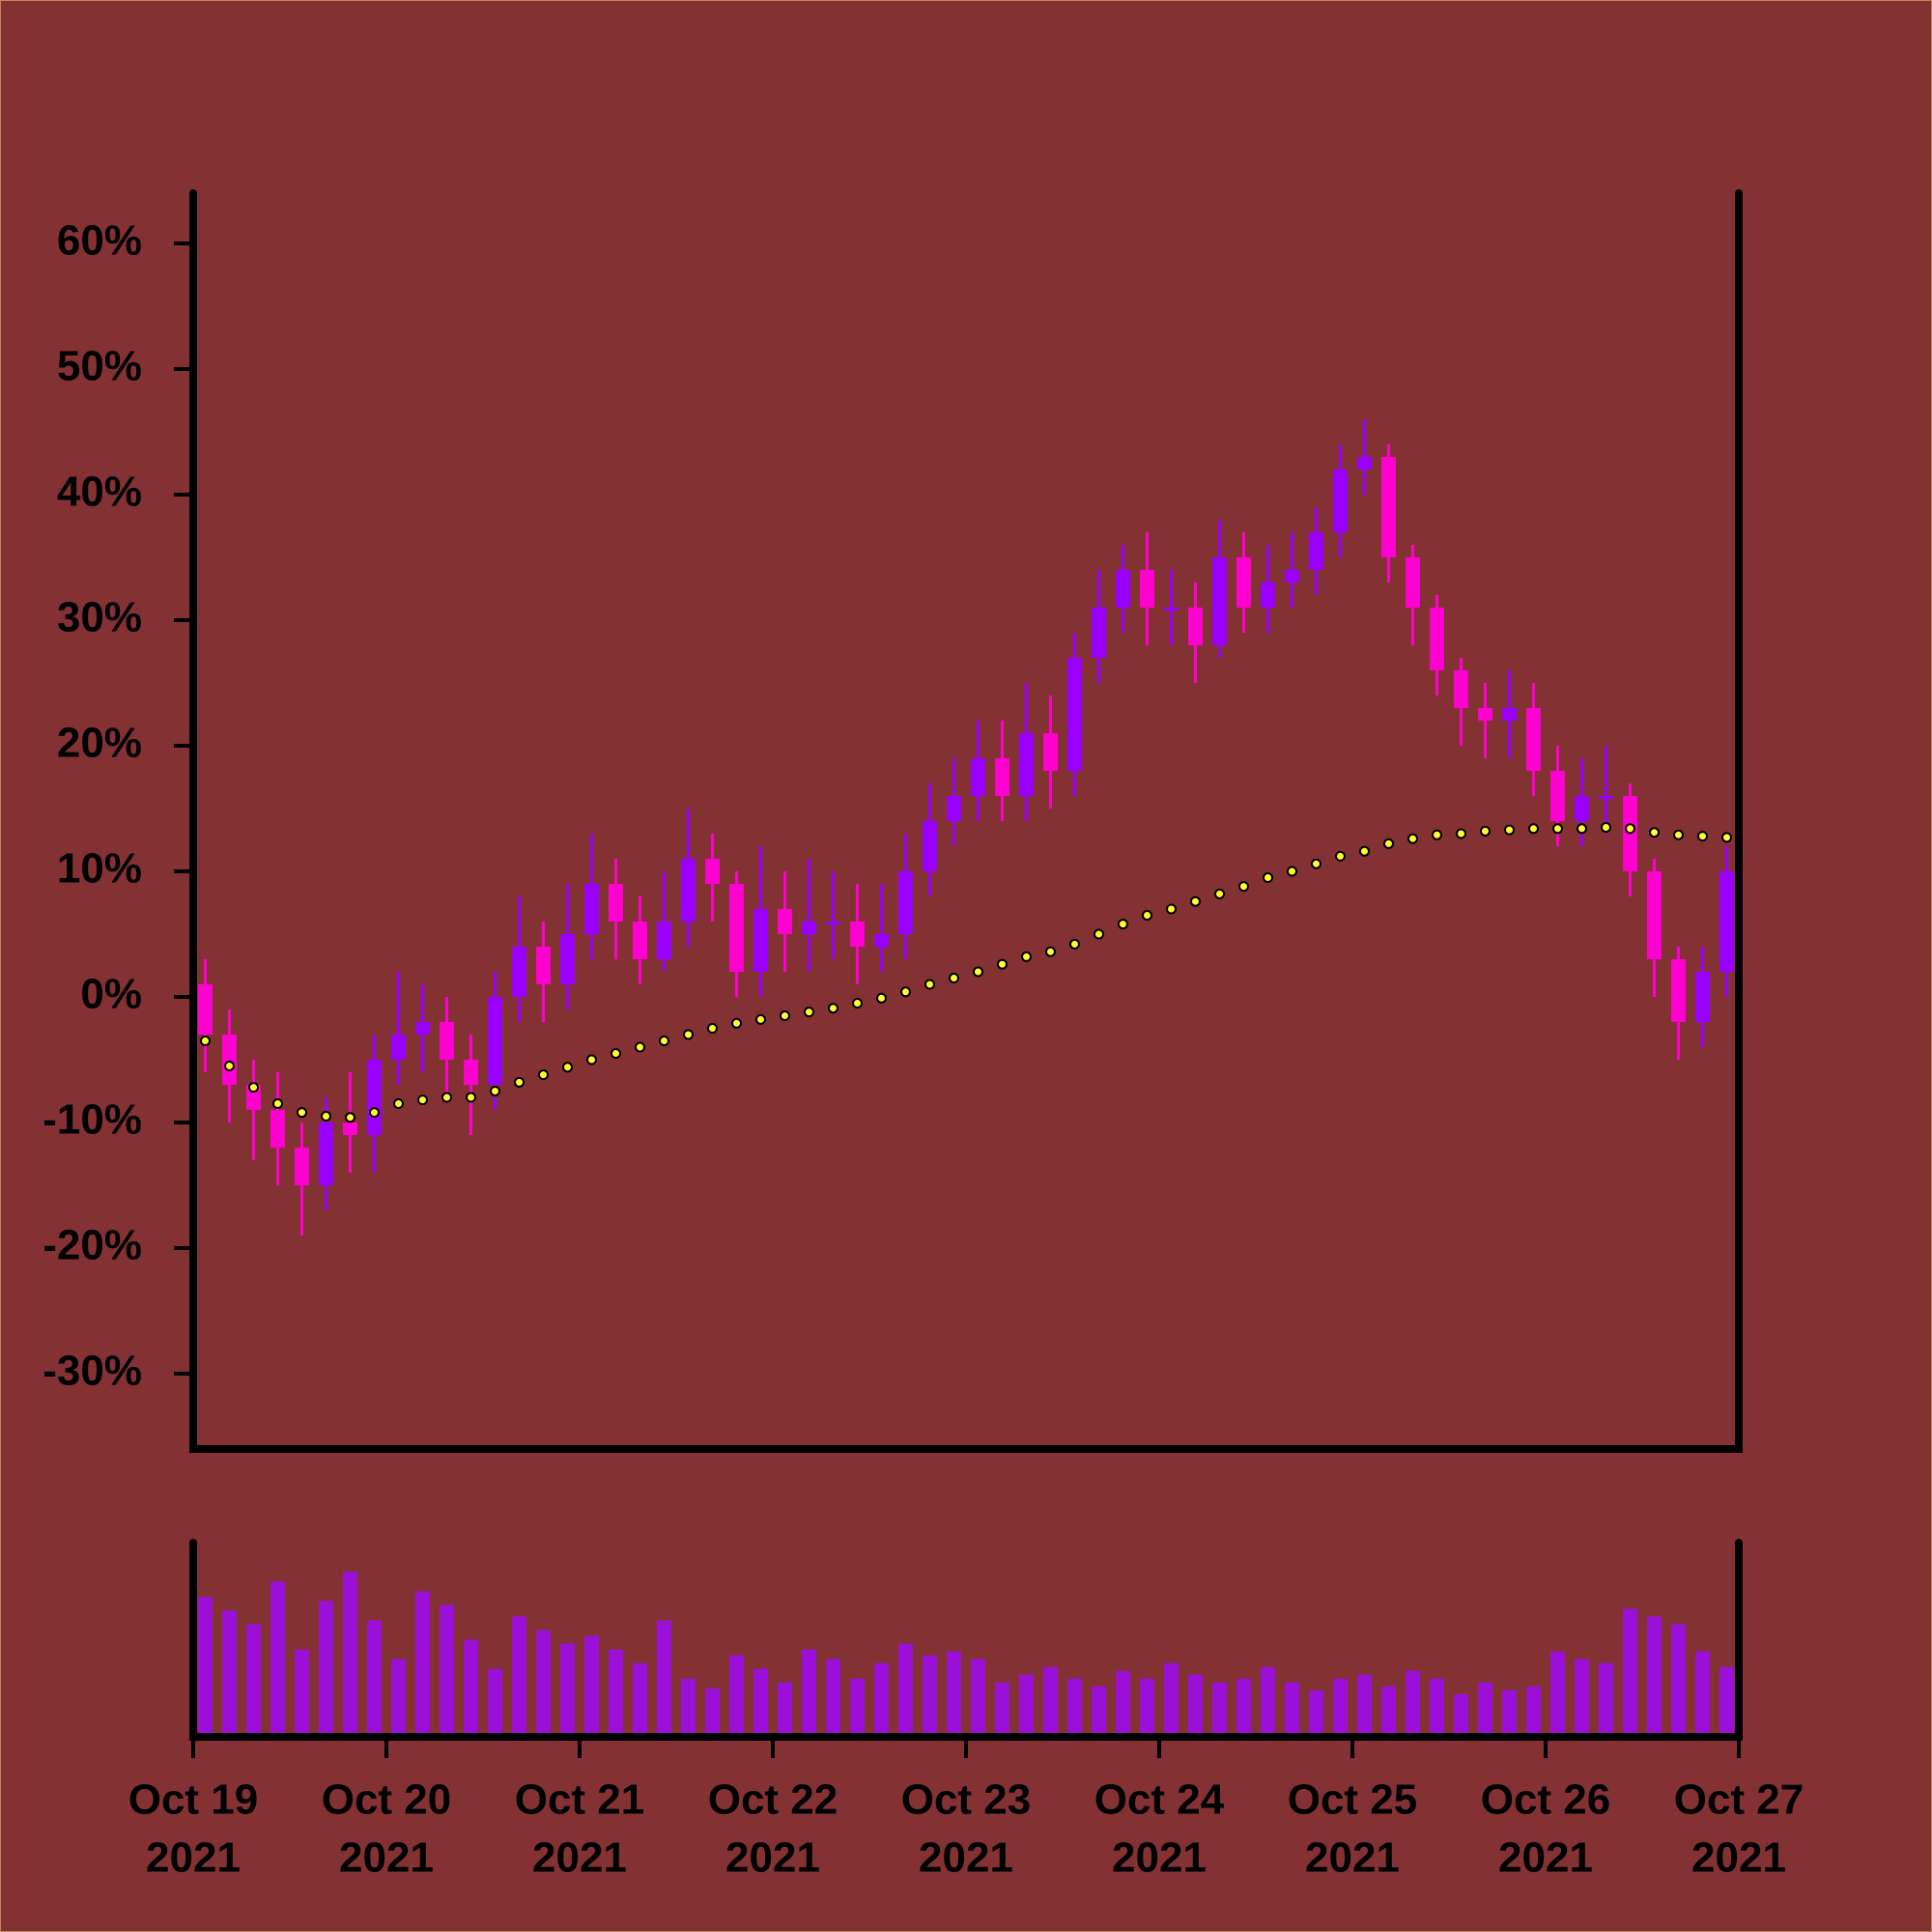 This screenshot has width=1932, height=1932. I want to click on y-tick-label: 20%, so click(99, 743).